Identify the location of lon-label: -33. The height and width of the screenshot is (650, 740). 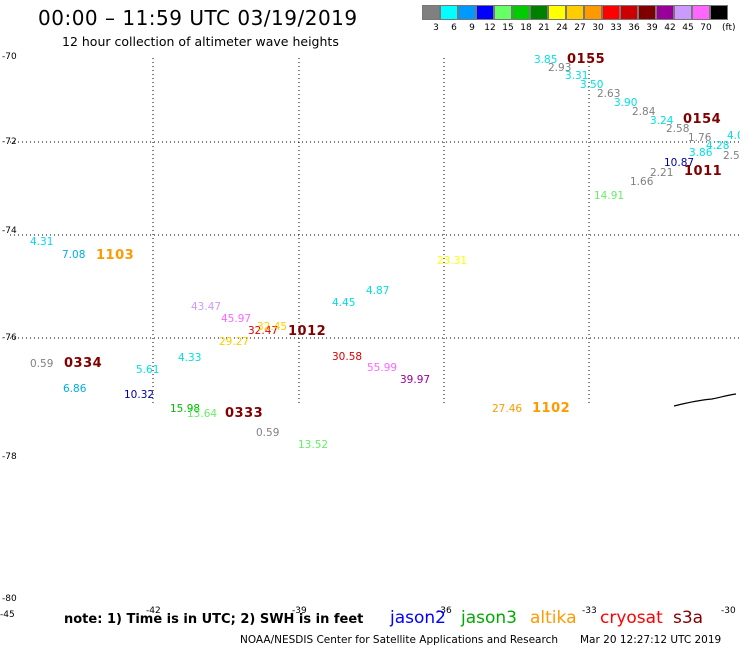
(589, 611).